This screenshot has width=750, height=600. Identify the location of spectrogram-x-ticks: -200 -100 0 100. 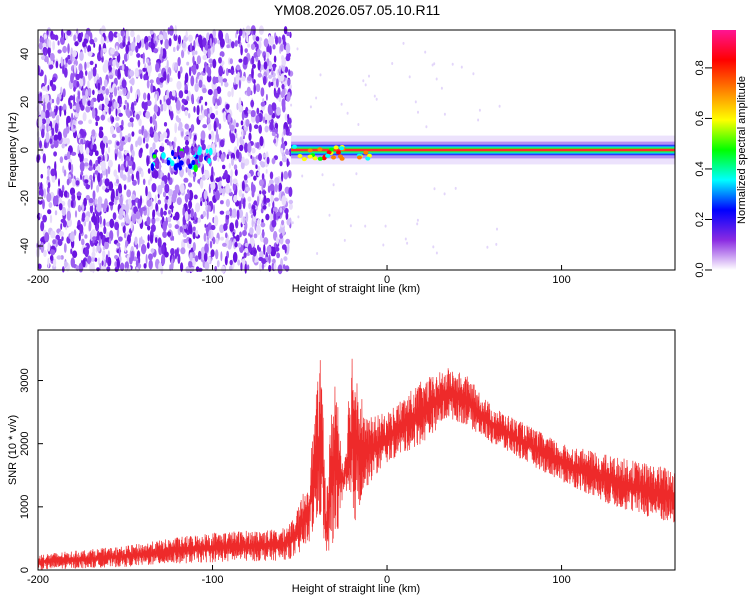
(299, 275).